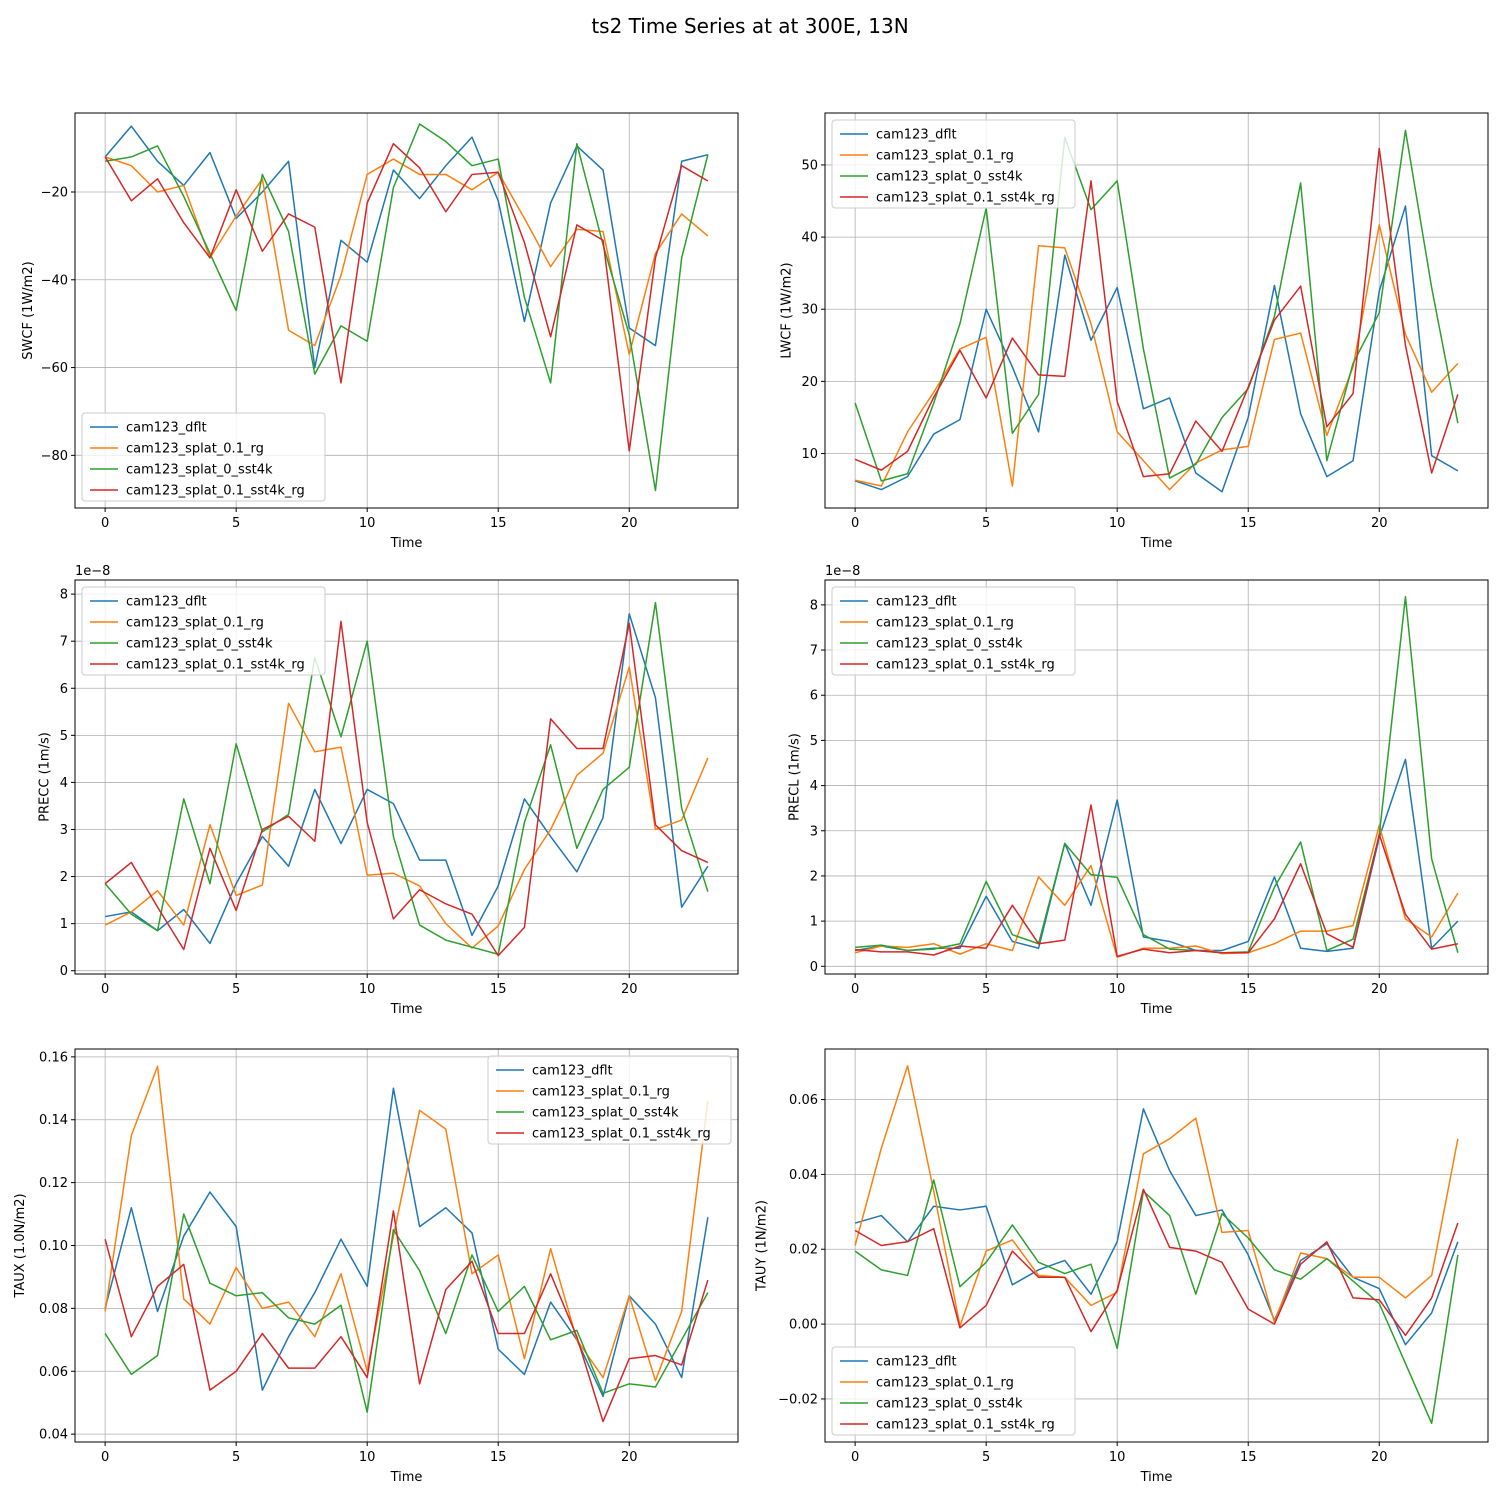  I want to click on swcf-series-line-dflt, so click(406, 247).